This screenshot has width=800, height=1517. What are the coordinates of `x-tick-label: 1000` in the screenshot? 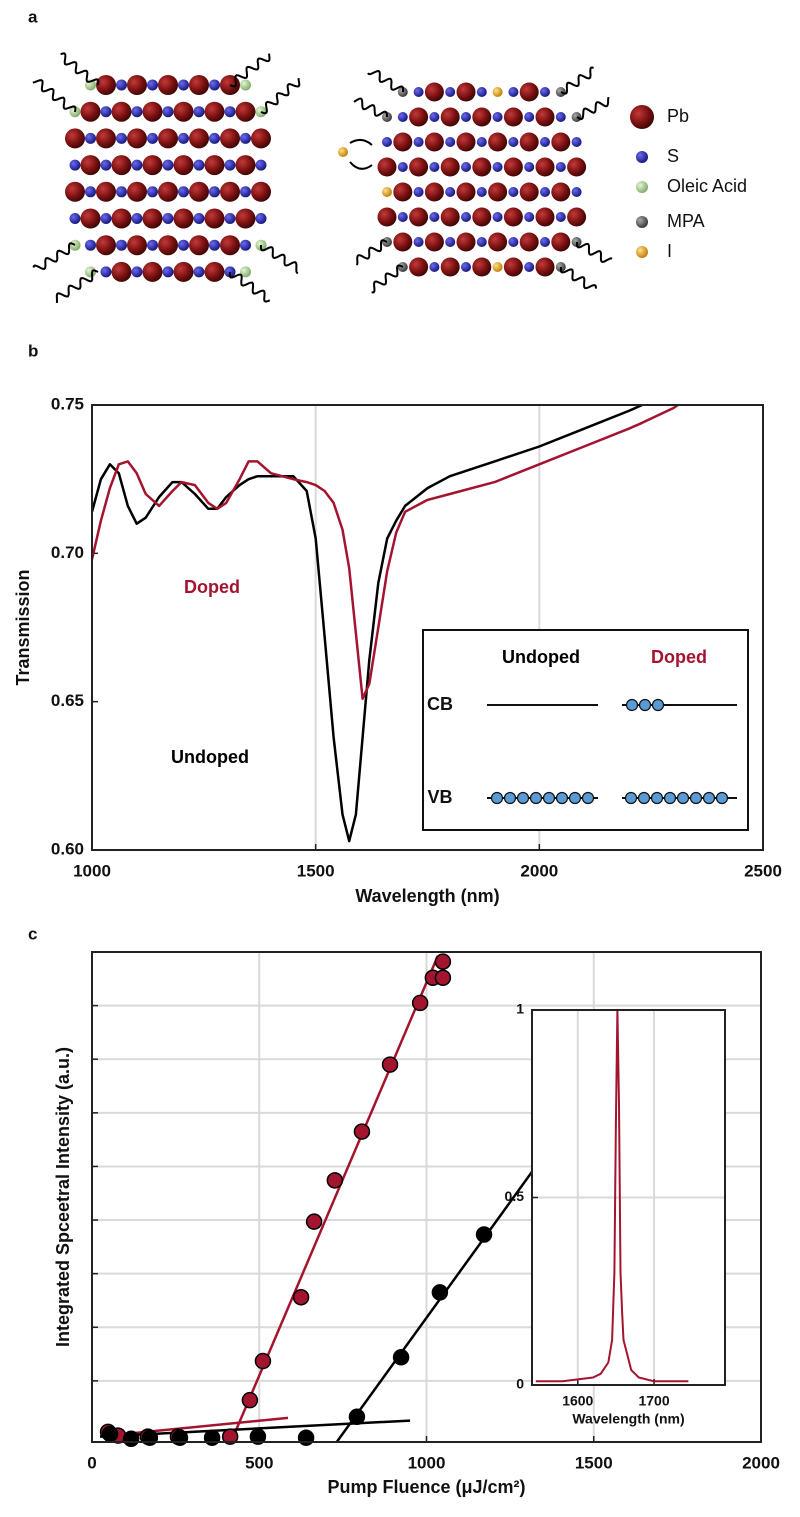 It's located at (427, 1462).